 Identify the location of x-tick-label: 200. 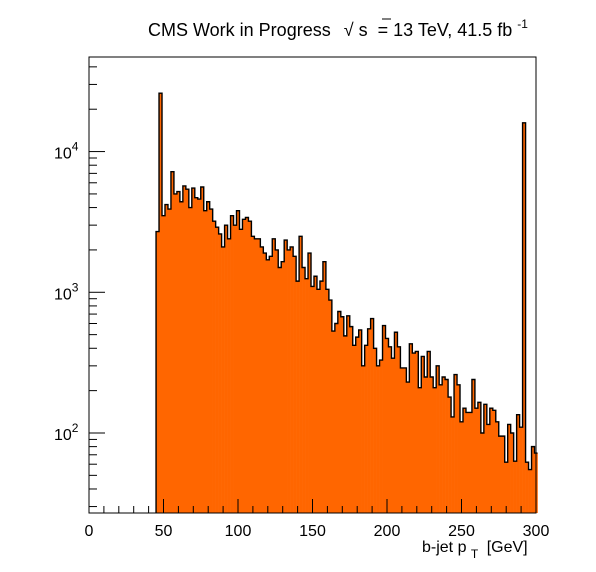
(387, 531).